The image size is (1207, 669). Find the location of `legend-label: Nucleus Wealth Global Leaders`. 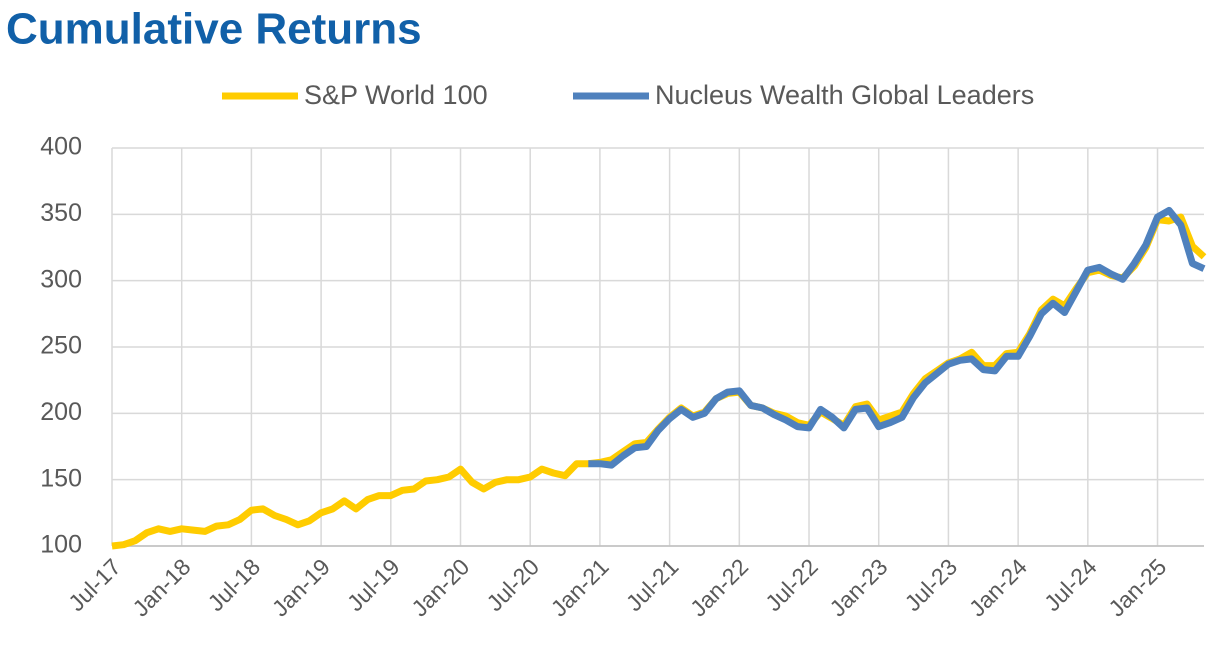

legend-label: Nucleus Wealth Global Leaders is located at coordinates (844, 95).